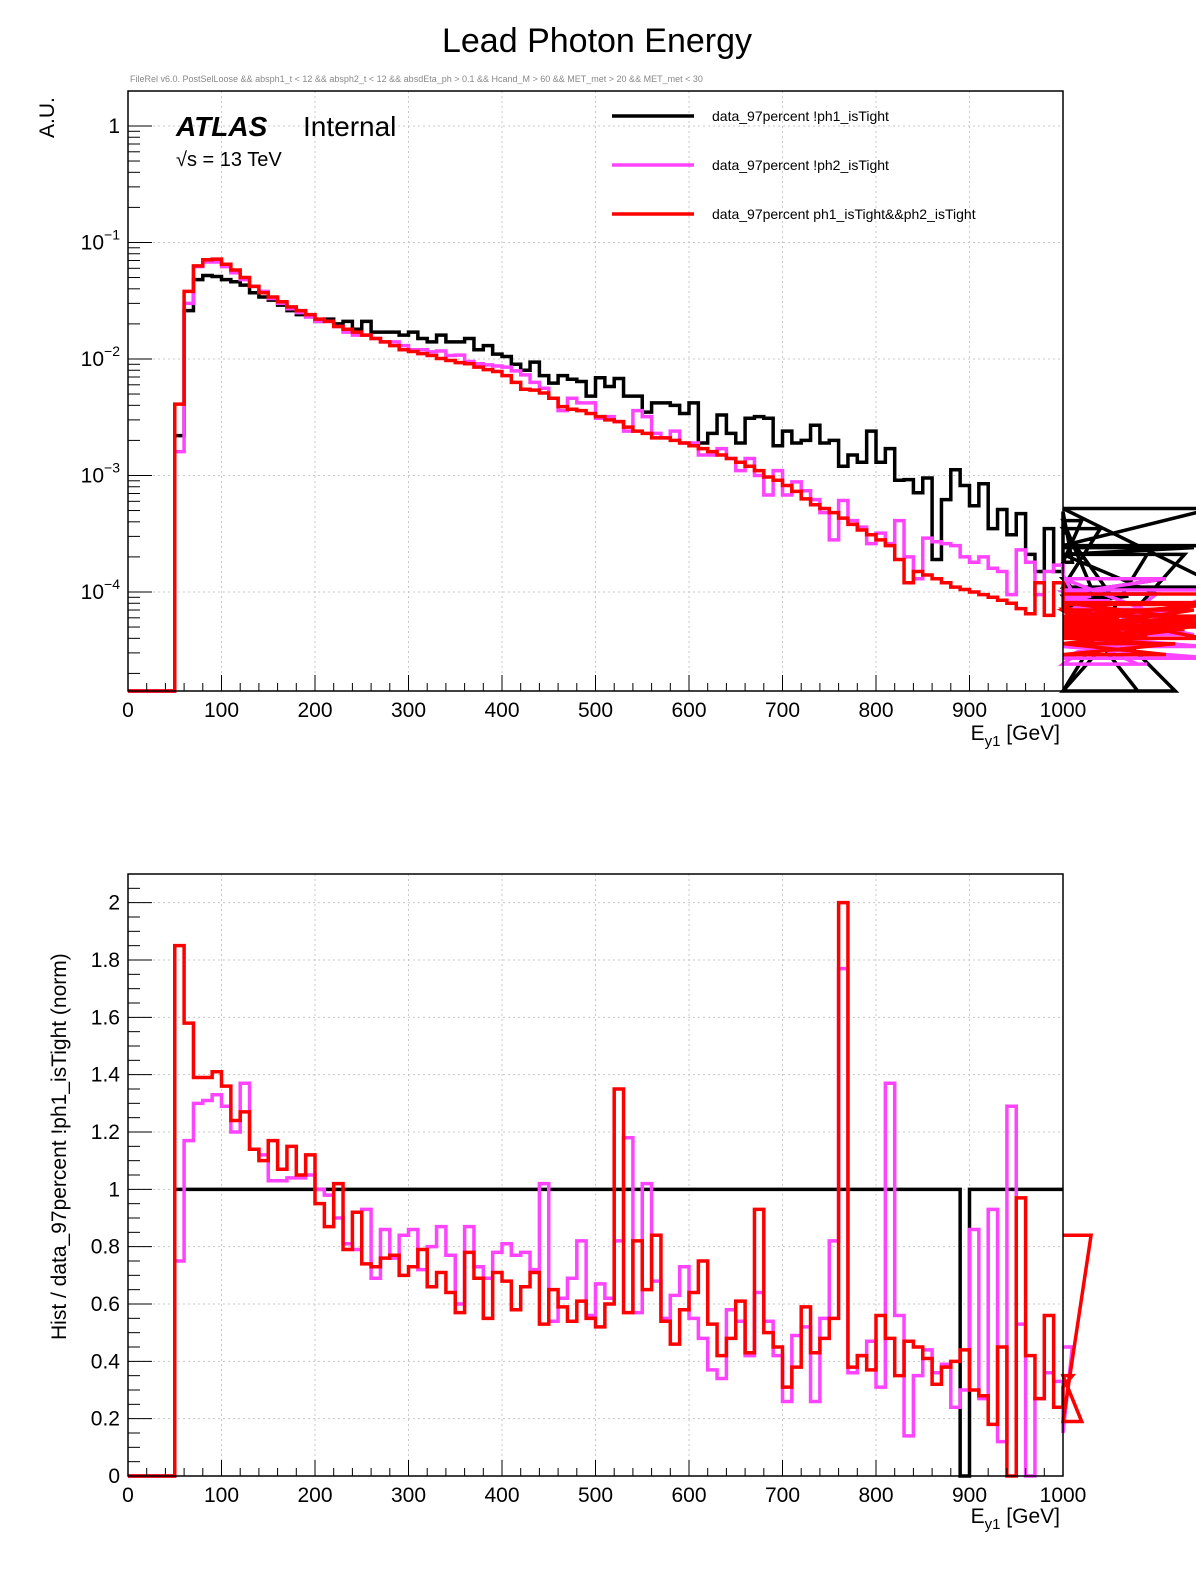  What do you see at coordinates (1015, 1519) in the screenshot?
I see `ratio-x-axis-label: Ey1 [GeV]` at bounding box center [1015, 1519].